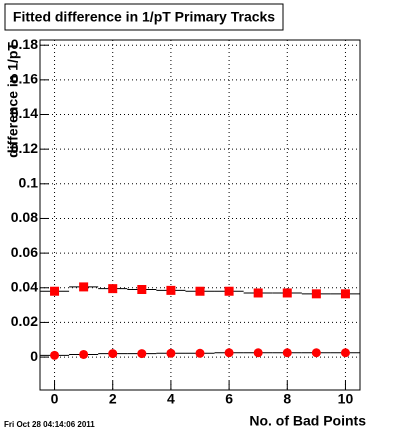 The width and height of the screenshot is (400, 438). What do you see at coordinates (346, 399) in the screenshot?
I see `x-tick-label: 10` at bounding box center [346, 399].